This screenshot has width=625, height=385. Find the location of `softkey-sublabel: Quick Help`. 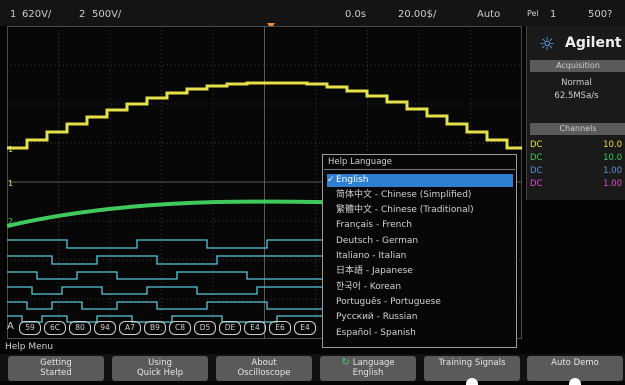

softkey-sublabel: Quick Help is located at coordinates (160, 373).